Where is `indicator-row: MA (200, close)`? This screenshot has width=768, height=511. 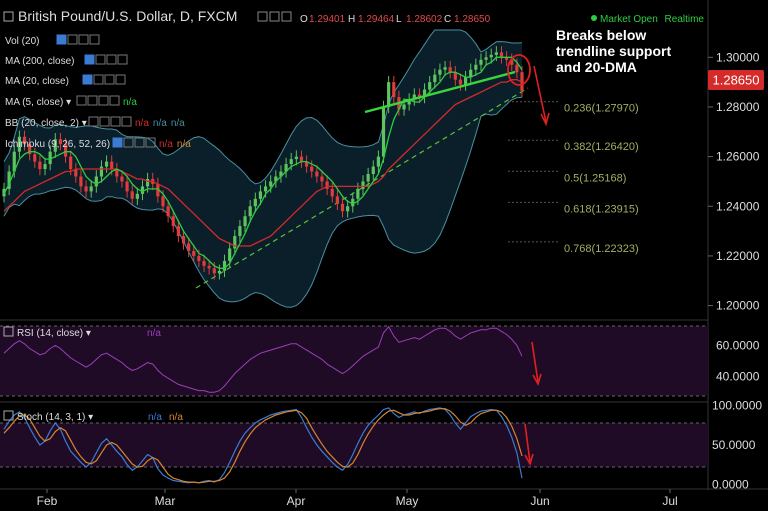
indicator-row: MA (200, close) is located at coordinates (66, 60).